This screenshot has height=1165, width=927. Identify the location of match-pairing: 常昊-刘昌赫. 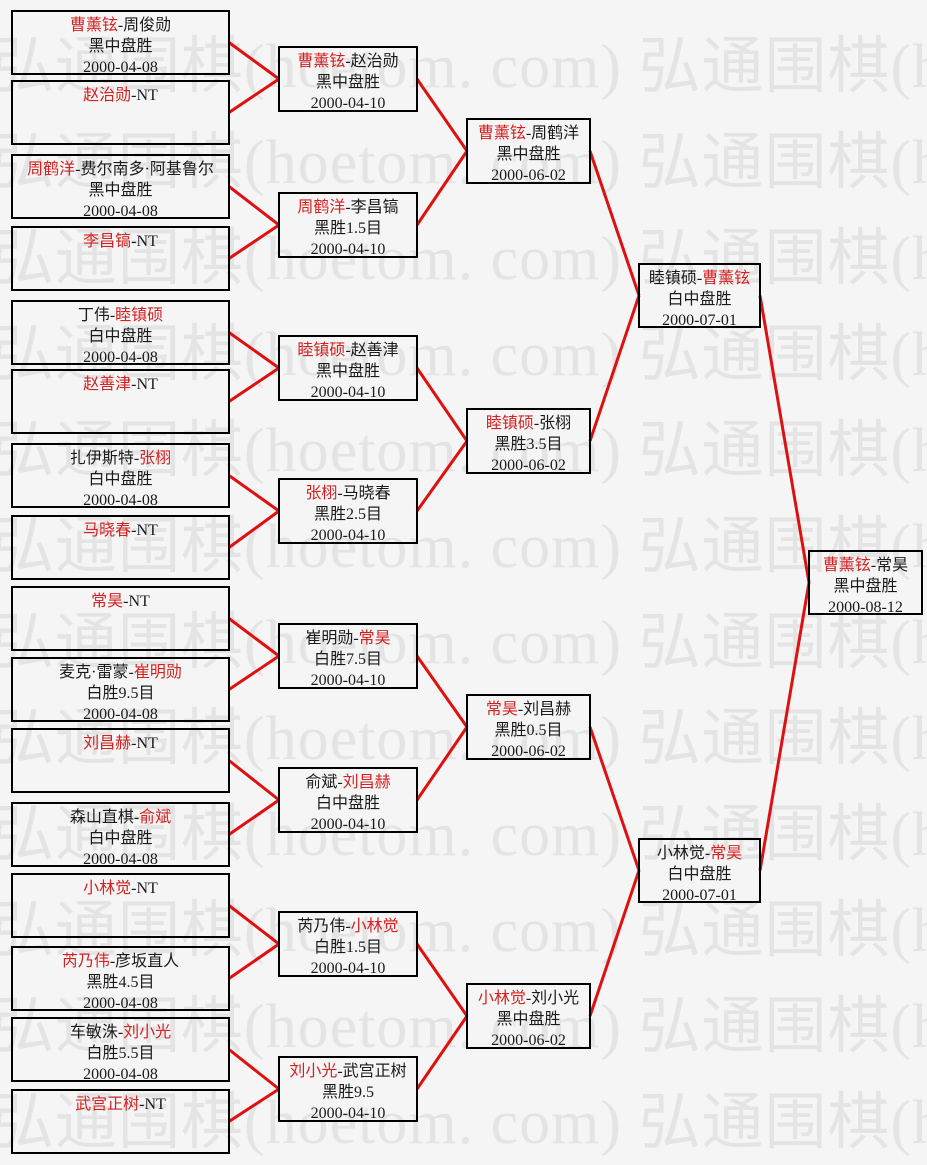
(528, 709).